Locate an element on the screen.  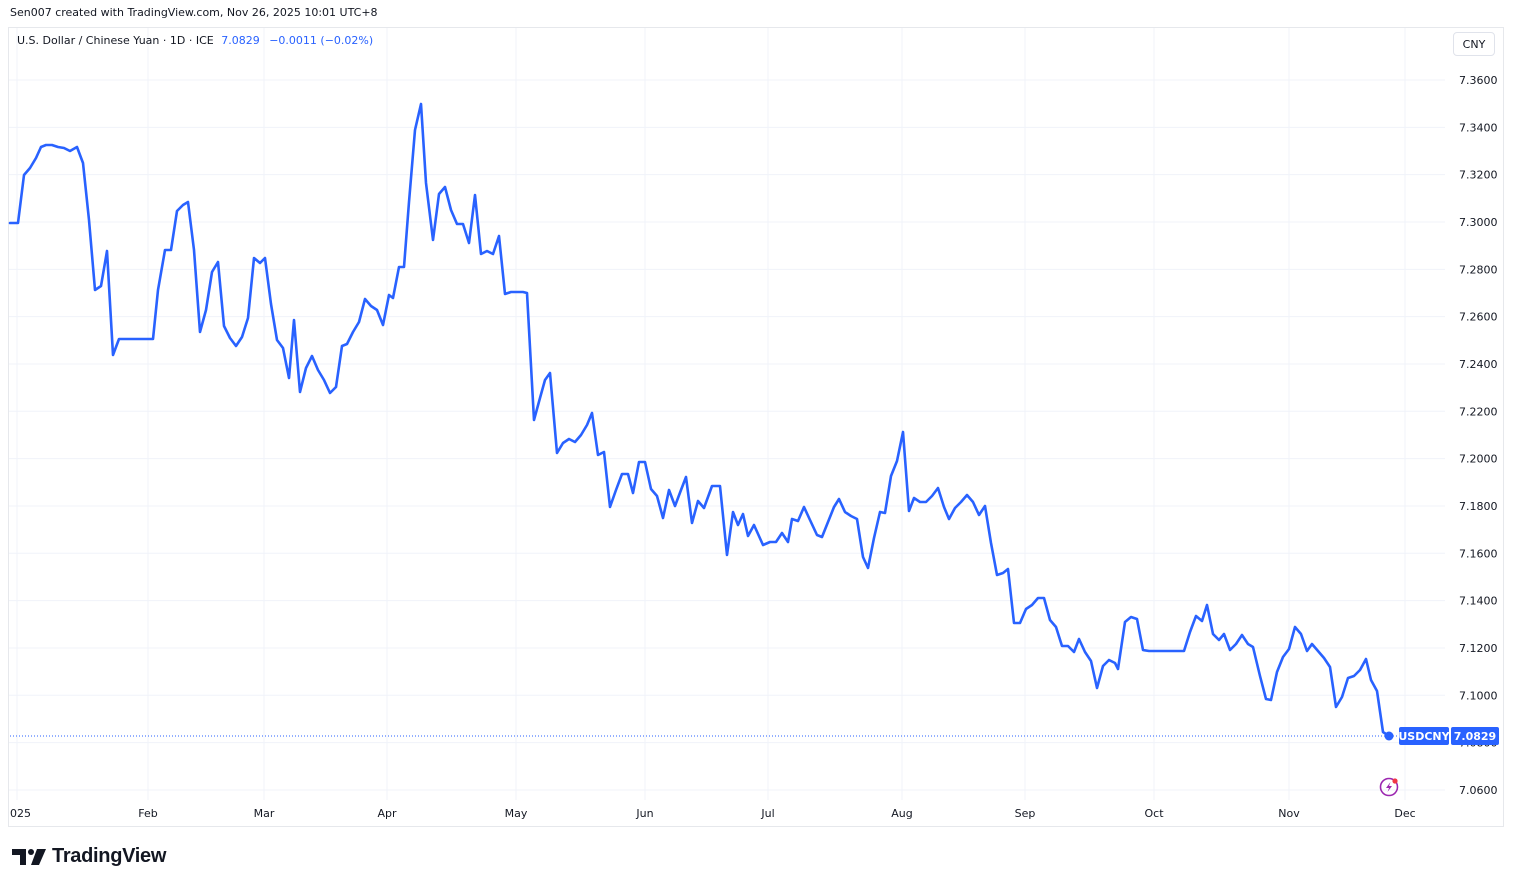
tradingview-logo: TradingView is located at coordinates (89, 856).